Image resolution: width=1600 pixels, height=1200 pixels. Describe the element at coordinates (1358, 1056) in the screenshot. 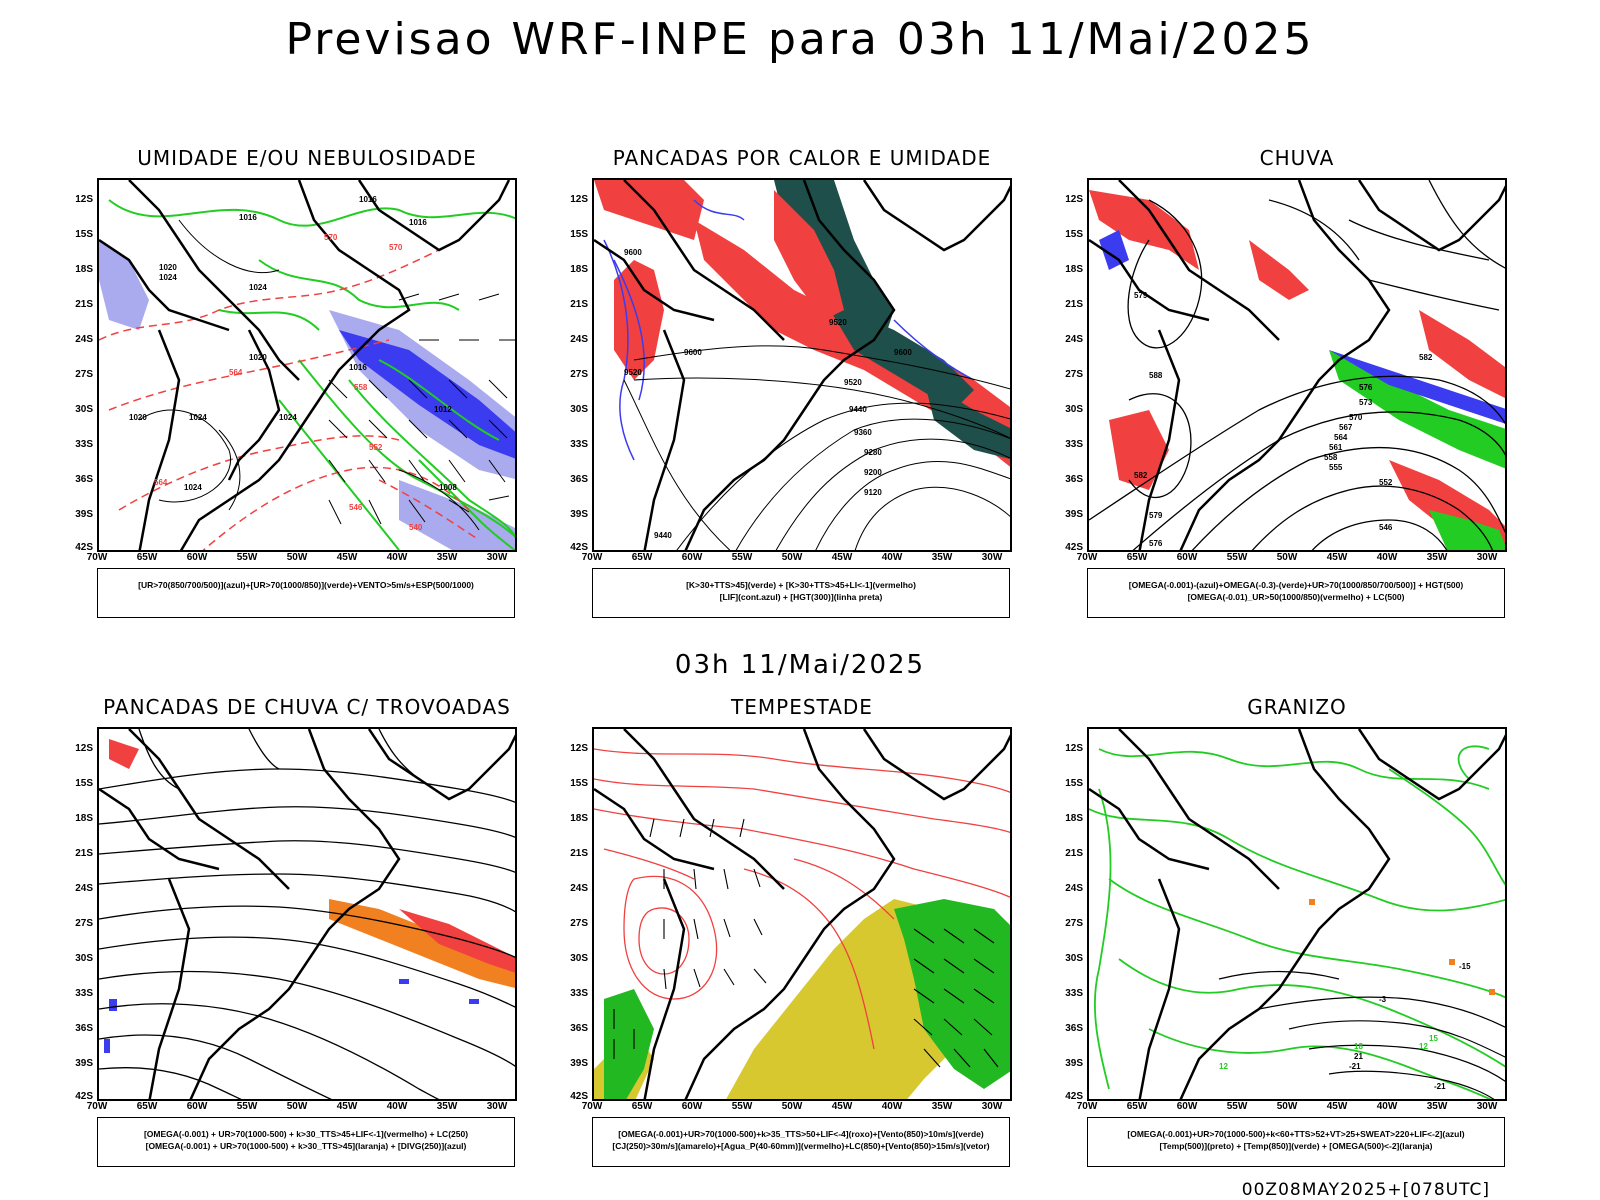

I see `contour-label: 21` at that location.